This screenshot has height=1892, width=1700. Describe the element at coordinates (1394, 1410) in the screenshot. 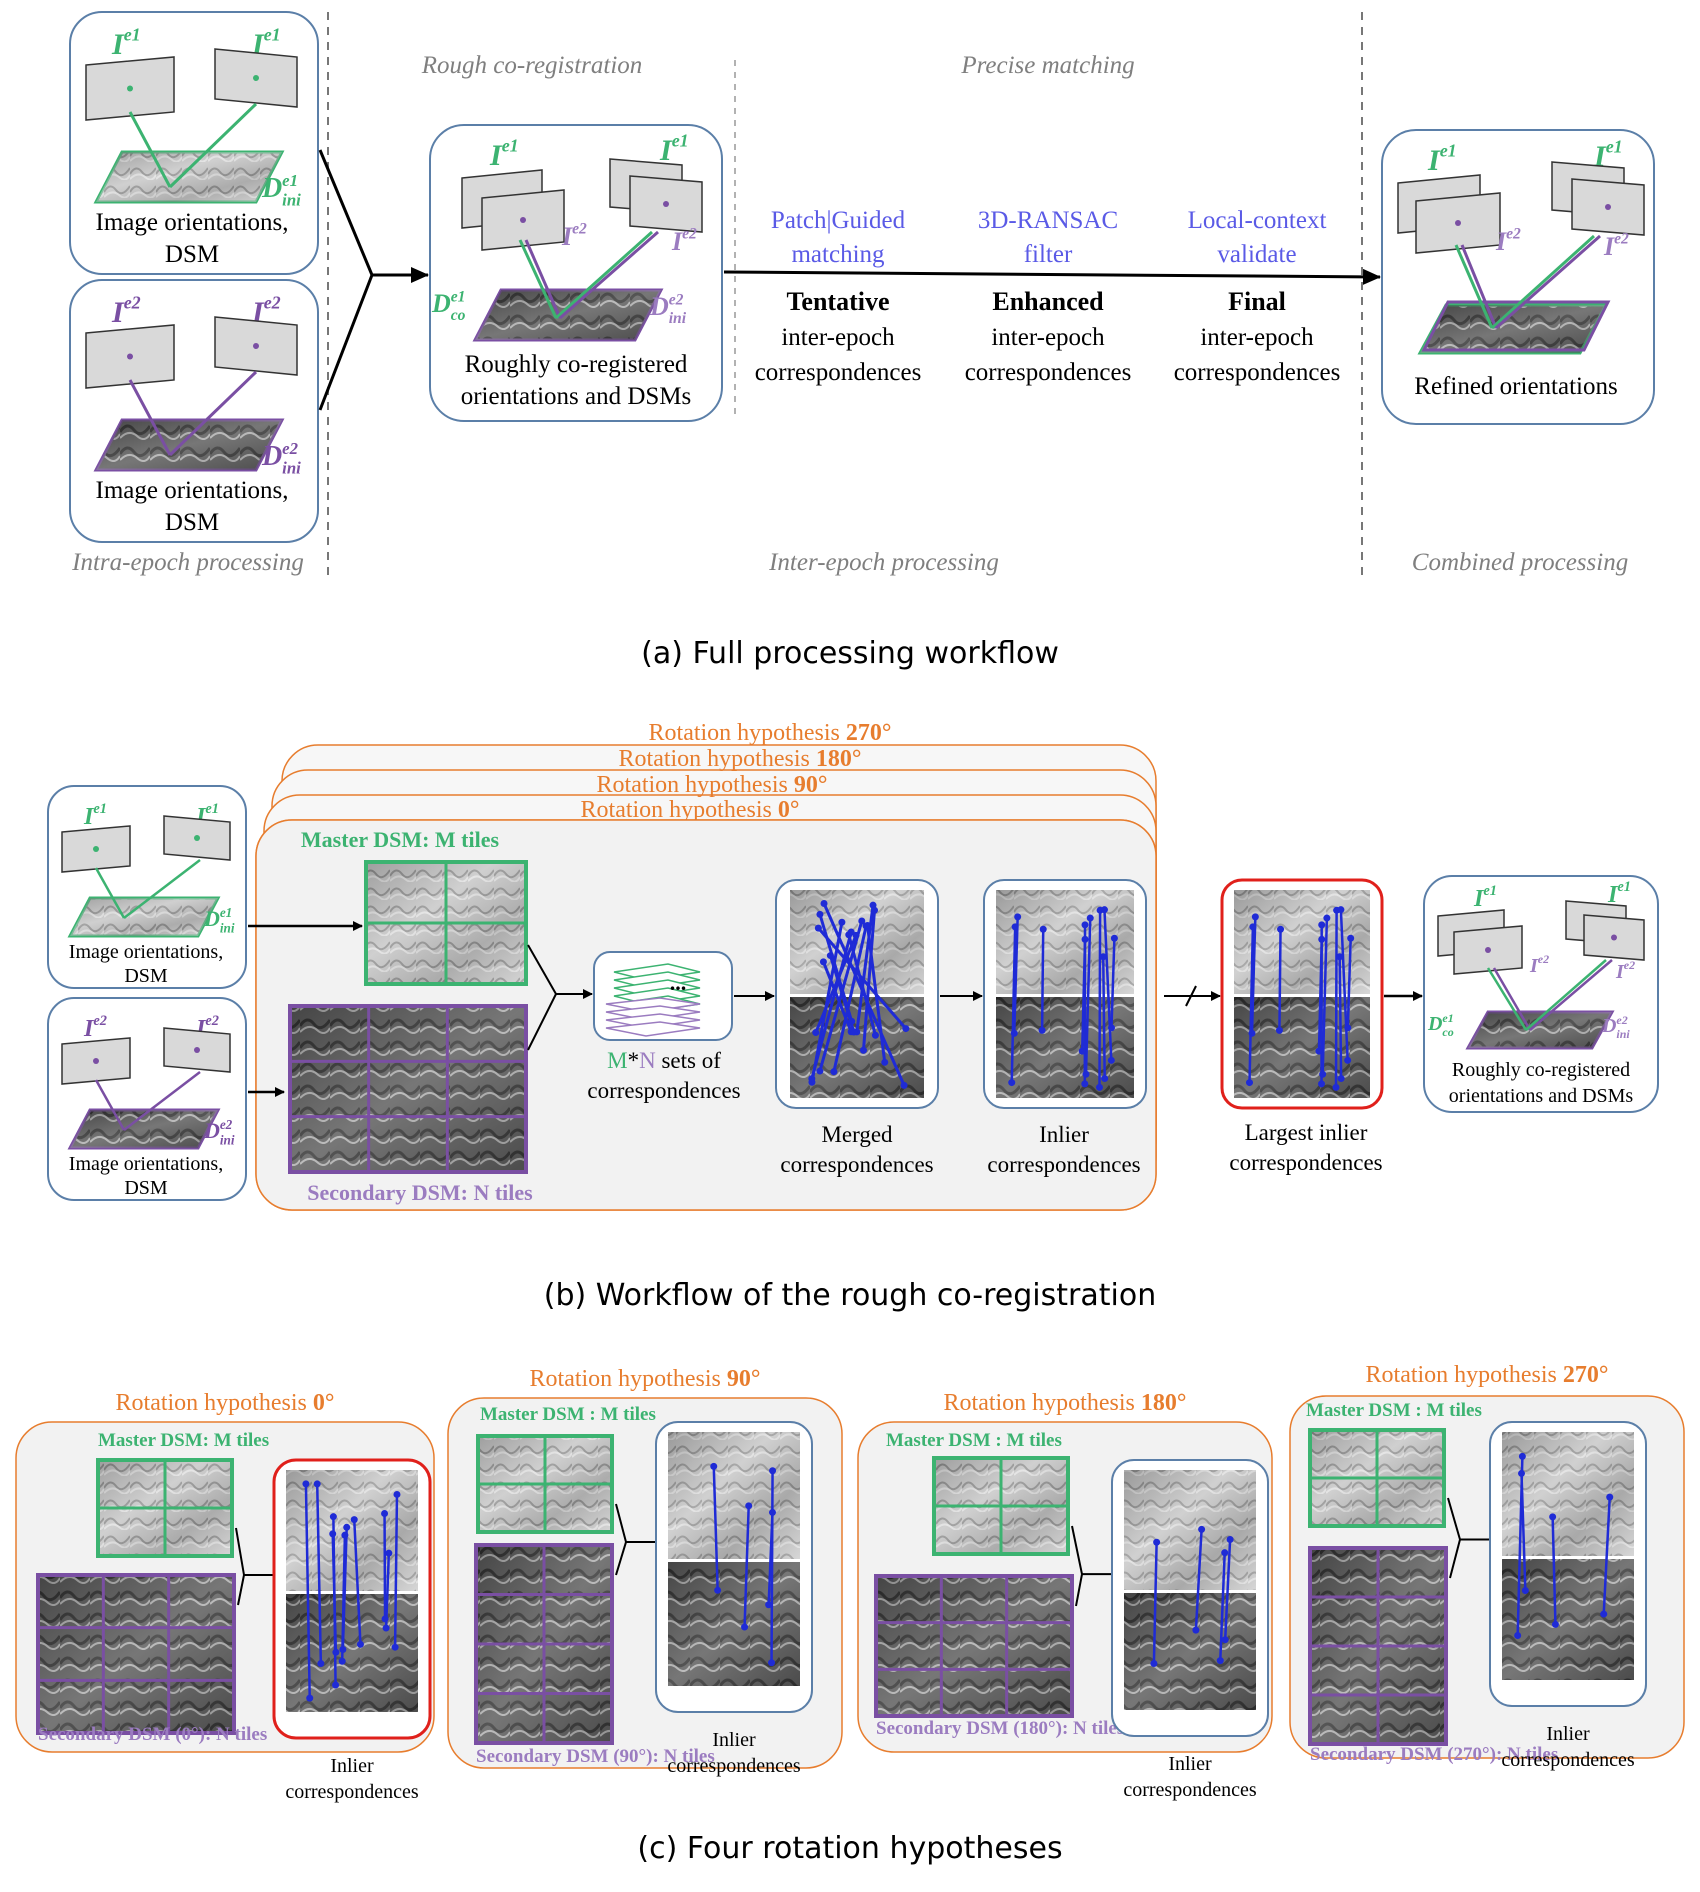

I see `master-label: Master DSM : M tiles` at that location.